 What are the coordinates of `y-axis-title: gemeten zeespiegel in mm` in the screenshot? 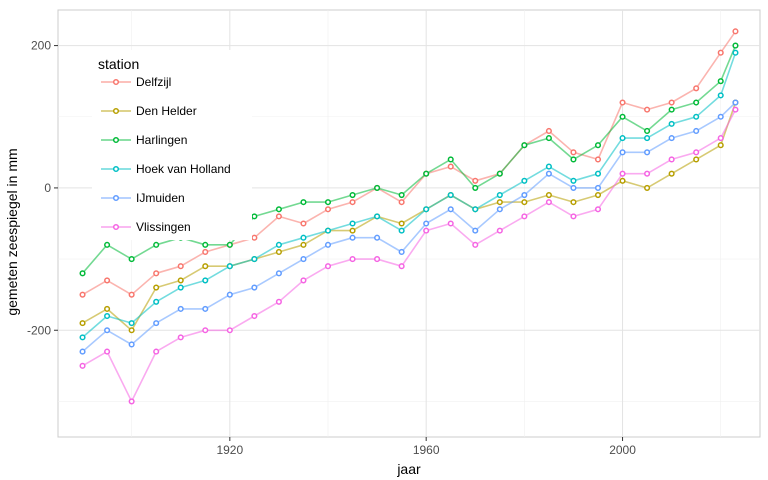 It's located at (12, 231).